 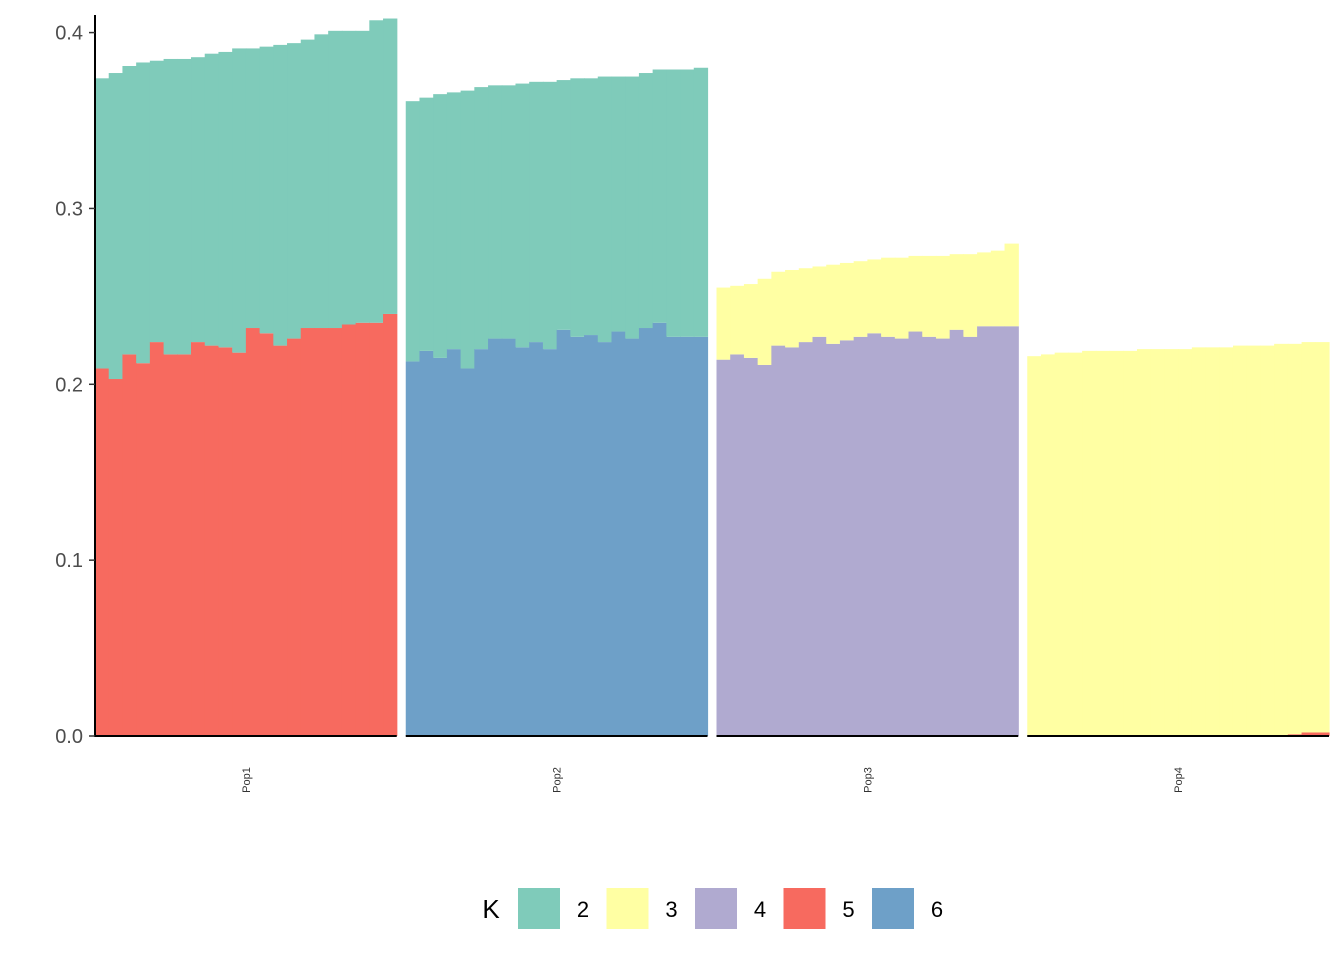 I want to click on legend-label: 6, so click(x=937, y=909).